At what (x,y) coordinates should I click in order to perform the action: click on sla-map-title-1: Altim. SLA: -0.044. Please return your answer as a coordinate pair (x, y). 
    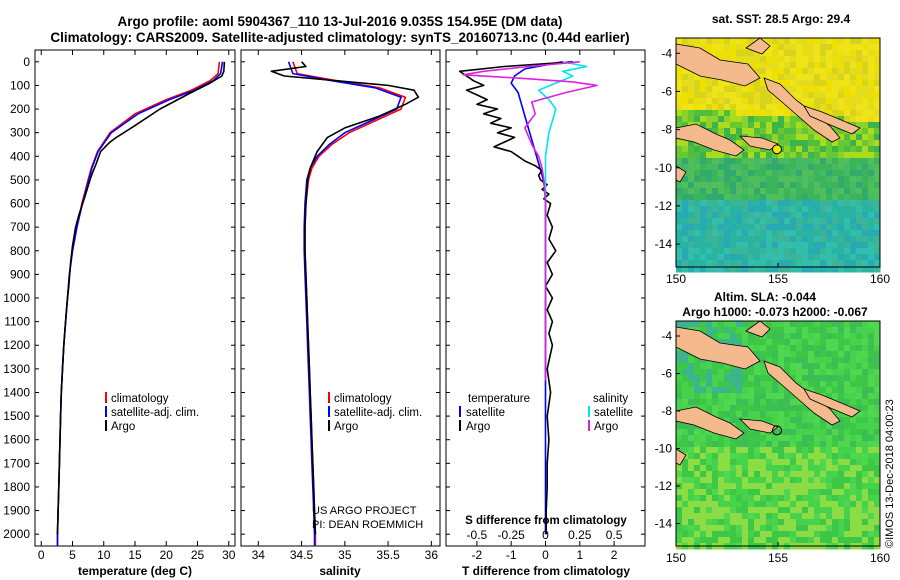
    Looking at the image, I should click on (765, 297).